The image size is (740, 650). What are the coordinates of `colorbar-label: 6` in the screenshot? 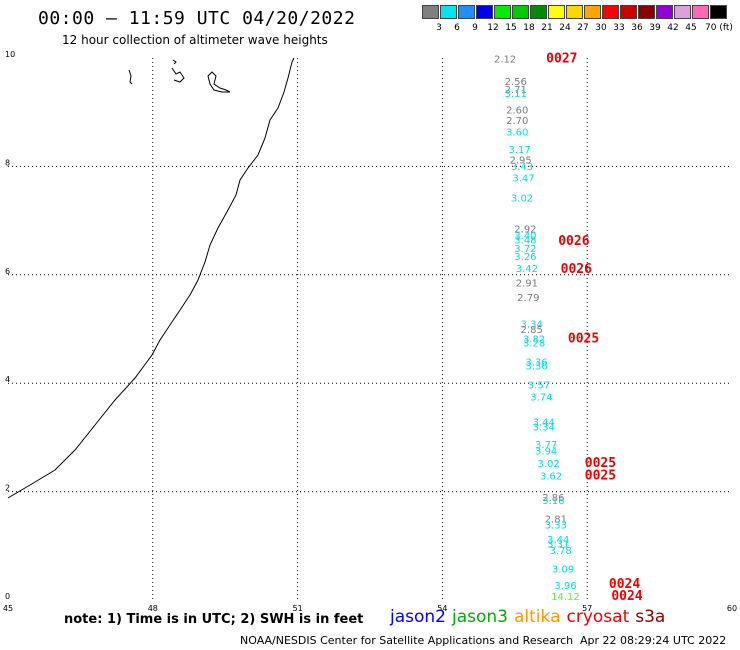 It's located at (457, 28).